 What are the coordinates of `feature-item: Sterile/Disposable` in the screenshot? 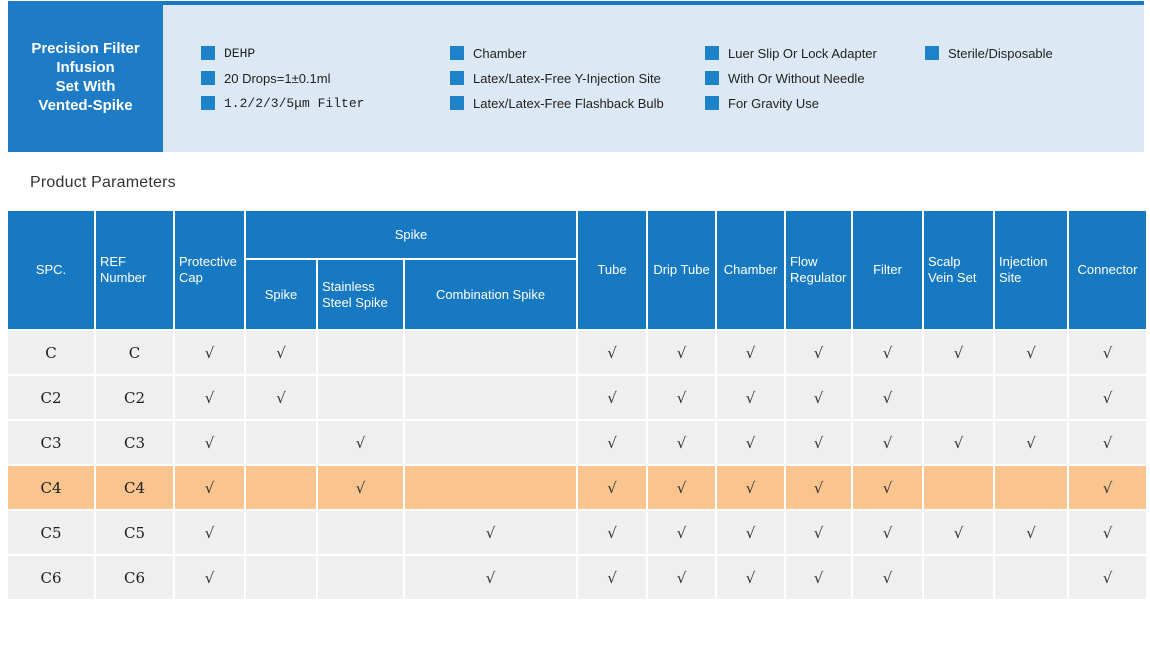 It's located at (989, 53).